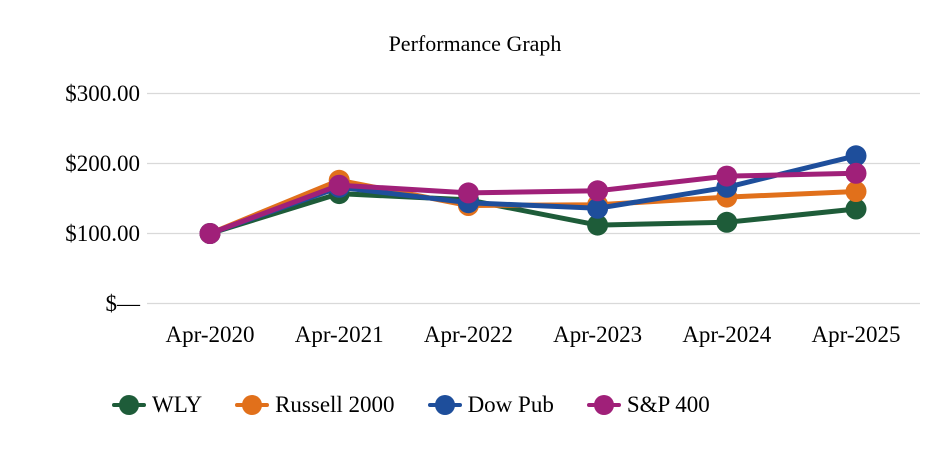 This screenshot has width=950, height=460. I want to click on legend-item-wly: WLY, so click(157, 405).